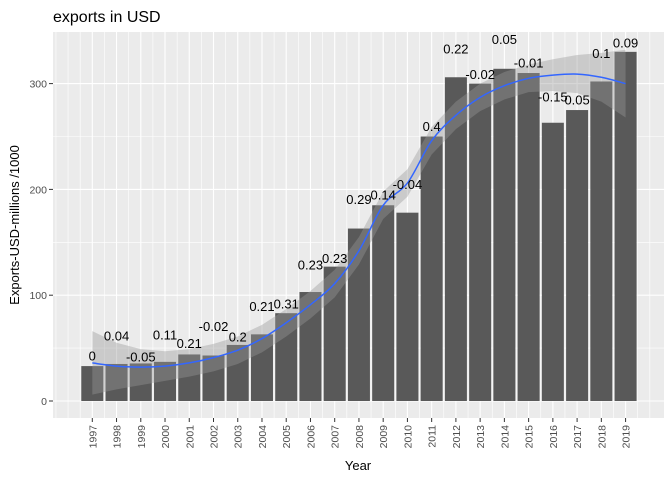 This screenshot has width=672, height=480. What do you see at coordinates (334, 258) in the screenshot?
I see `growth-label-2007: 0.23` at bounding box center [334, 258].